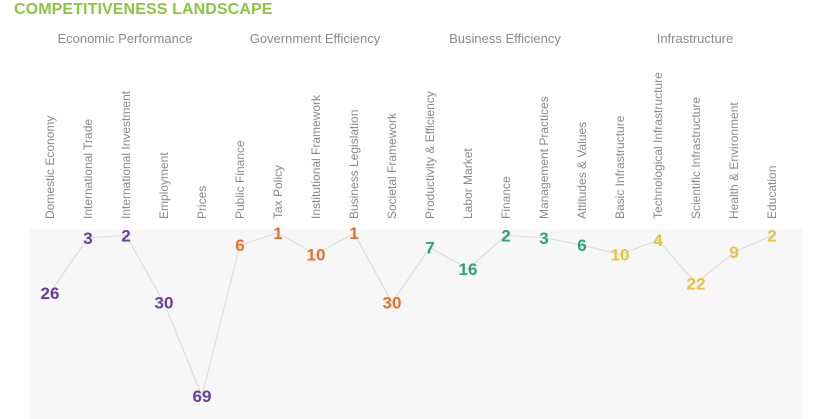 Image resolution: width=814 pixels, height=419 pixels. Describe the element at coordinates (50, 293) in the screenshot. I see `rank-label-domestic-economy: 26` at that location.